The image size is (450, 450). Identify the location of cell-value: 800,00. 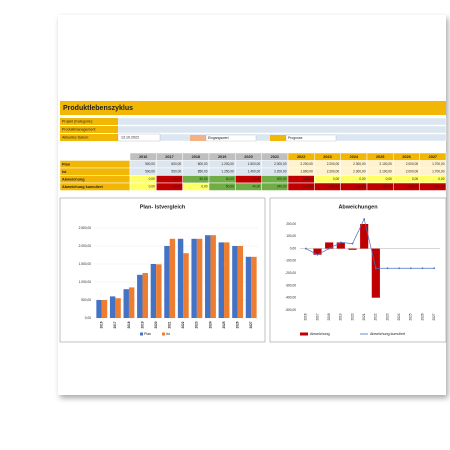
(203, 164).